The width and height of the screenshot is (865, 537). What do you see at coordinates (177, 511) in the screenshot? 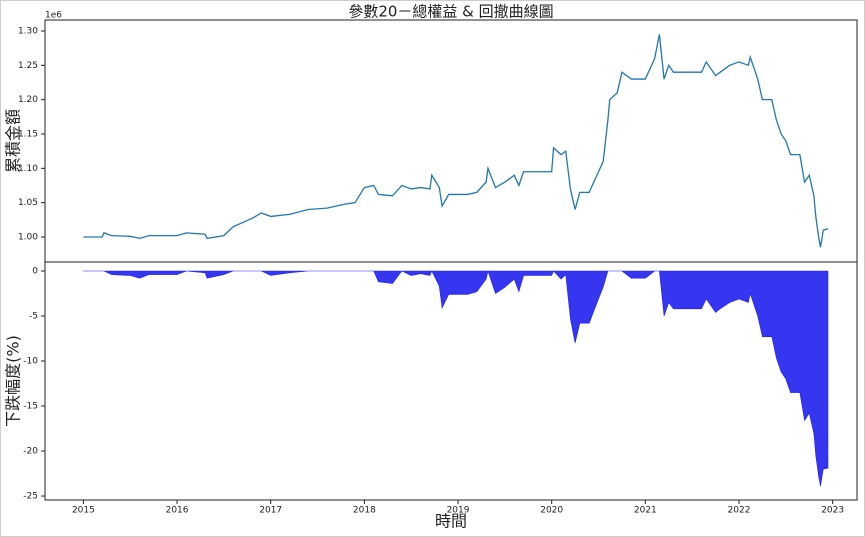
I see `x-tick-label: 2016` at bounding box center [177, 511].